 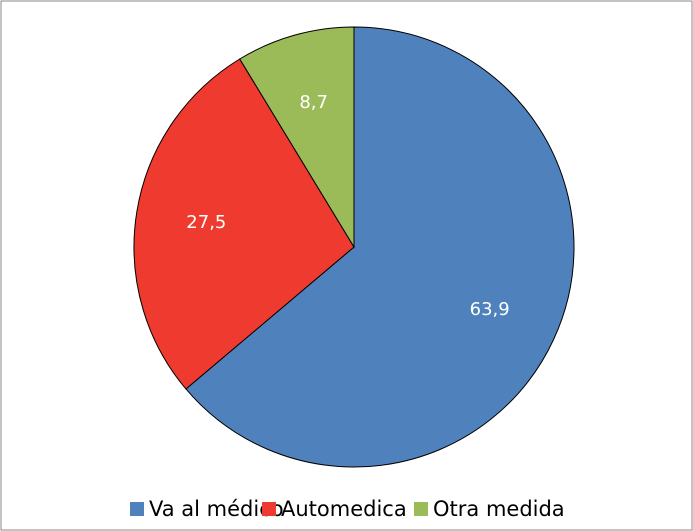 I want to click on legend-label: Automedica, so click(x=344, y=509).